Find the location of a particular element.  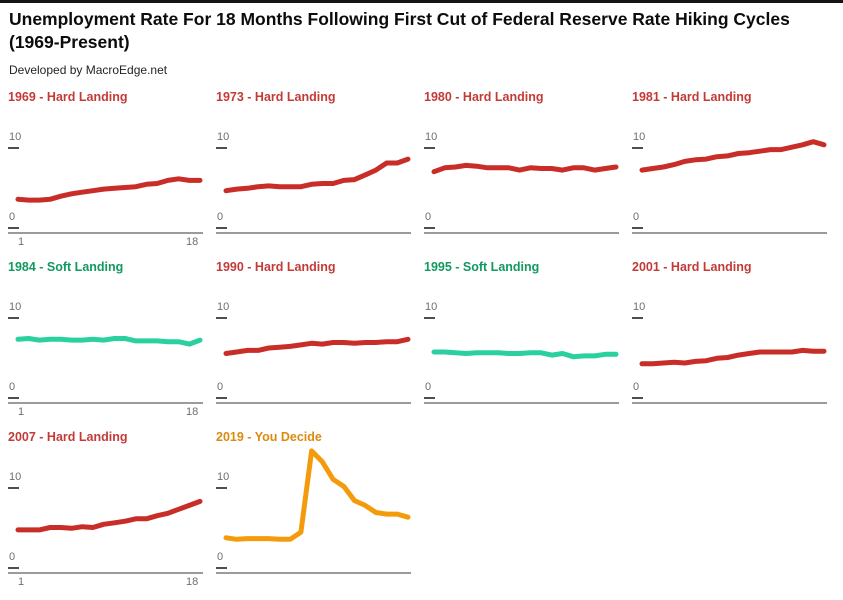

panel-title: 1995 - Soft Landing is located at coordinates (482, 267).